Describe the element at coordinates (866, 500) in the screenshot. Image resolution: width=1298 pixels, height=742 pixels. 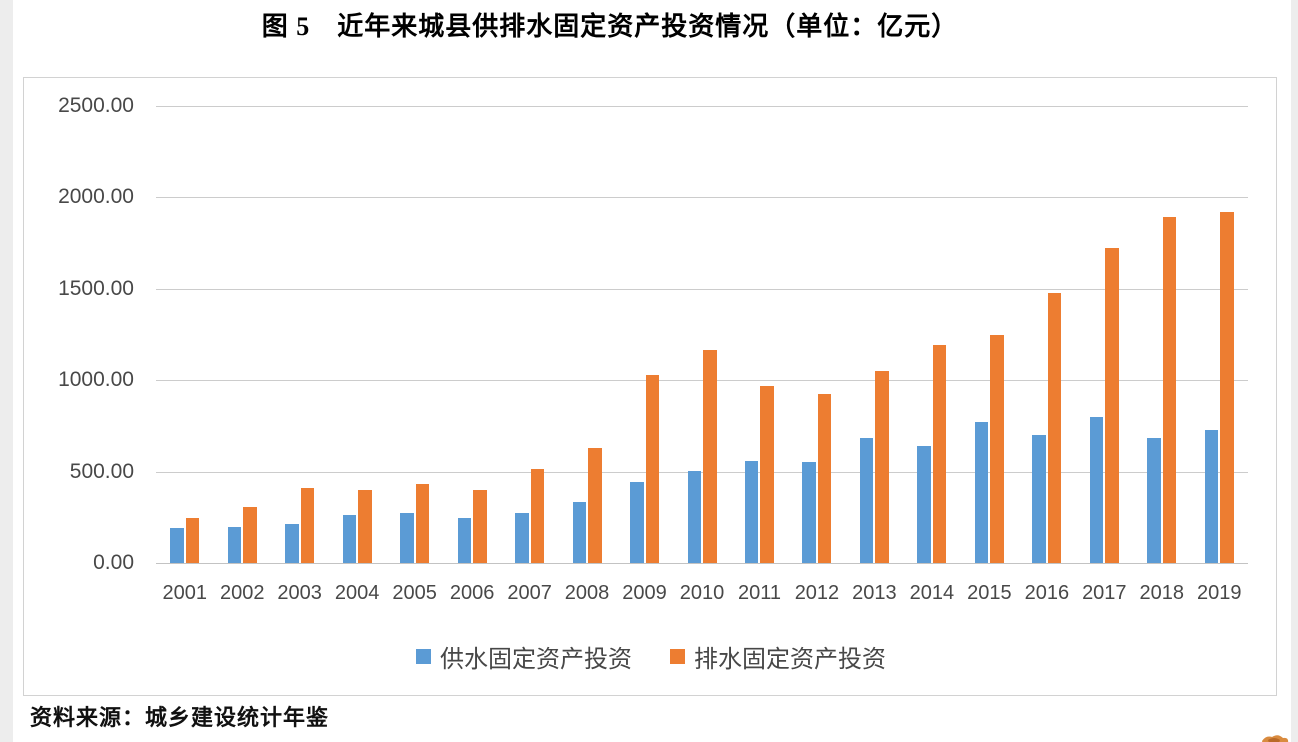
I see `bar-supply-2013` at that location.